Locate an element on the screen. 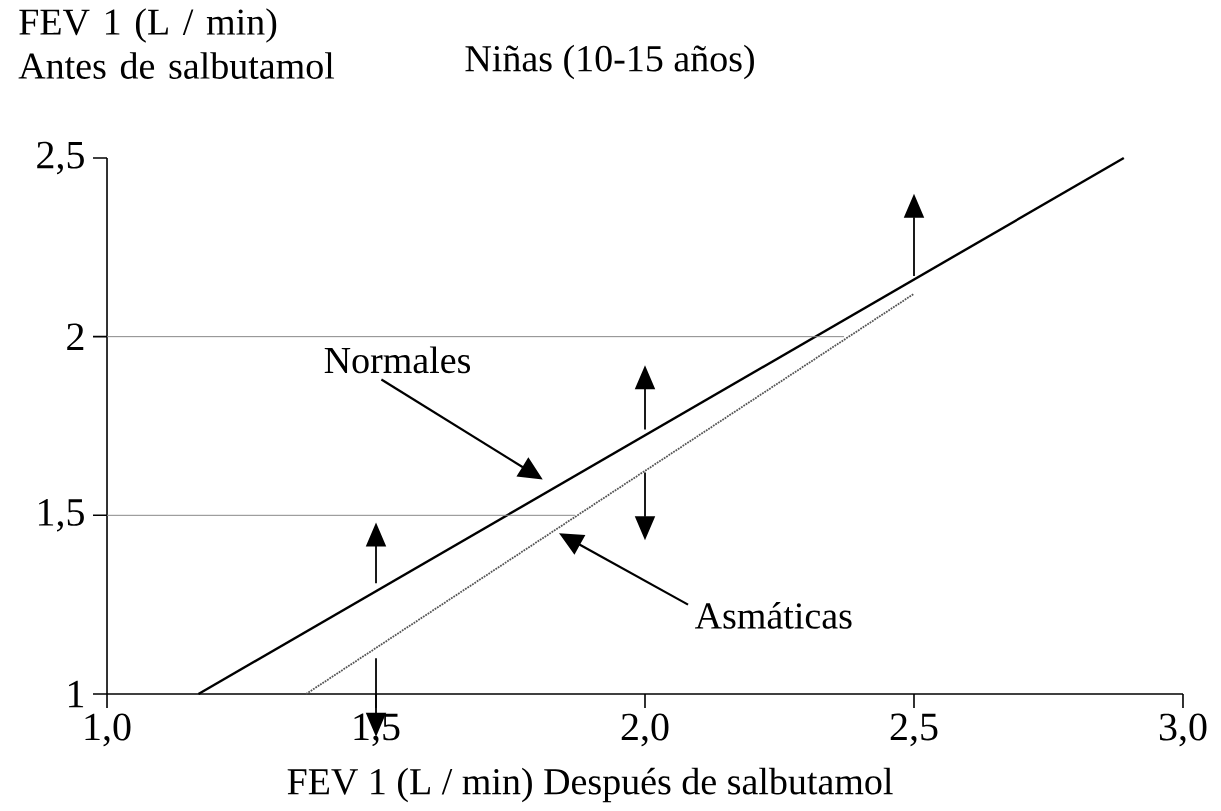 Image resolution: width=1221 pixels, height=811 pixels. x-tick-label: 2,0 is located at coordinates (645, 730).